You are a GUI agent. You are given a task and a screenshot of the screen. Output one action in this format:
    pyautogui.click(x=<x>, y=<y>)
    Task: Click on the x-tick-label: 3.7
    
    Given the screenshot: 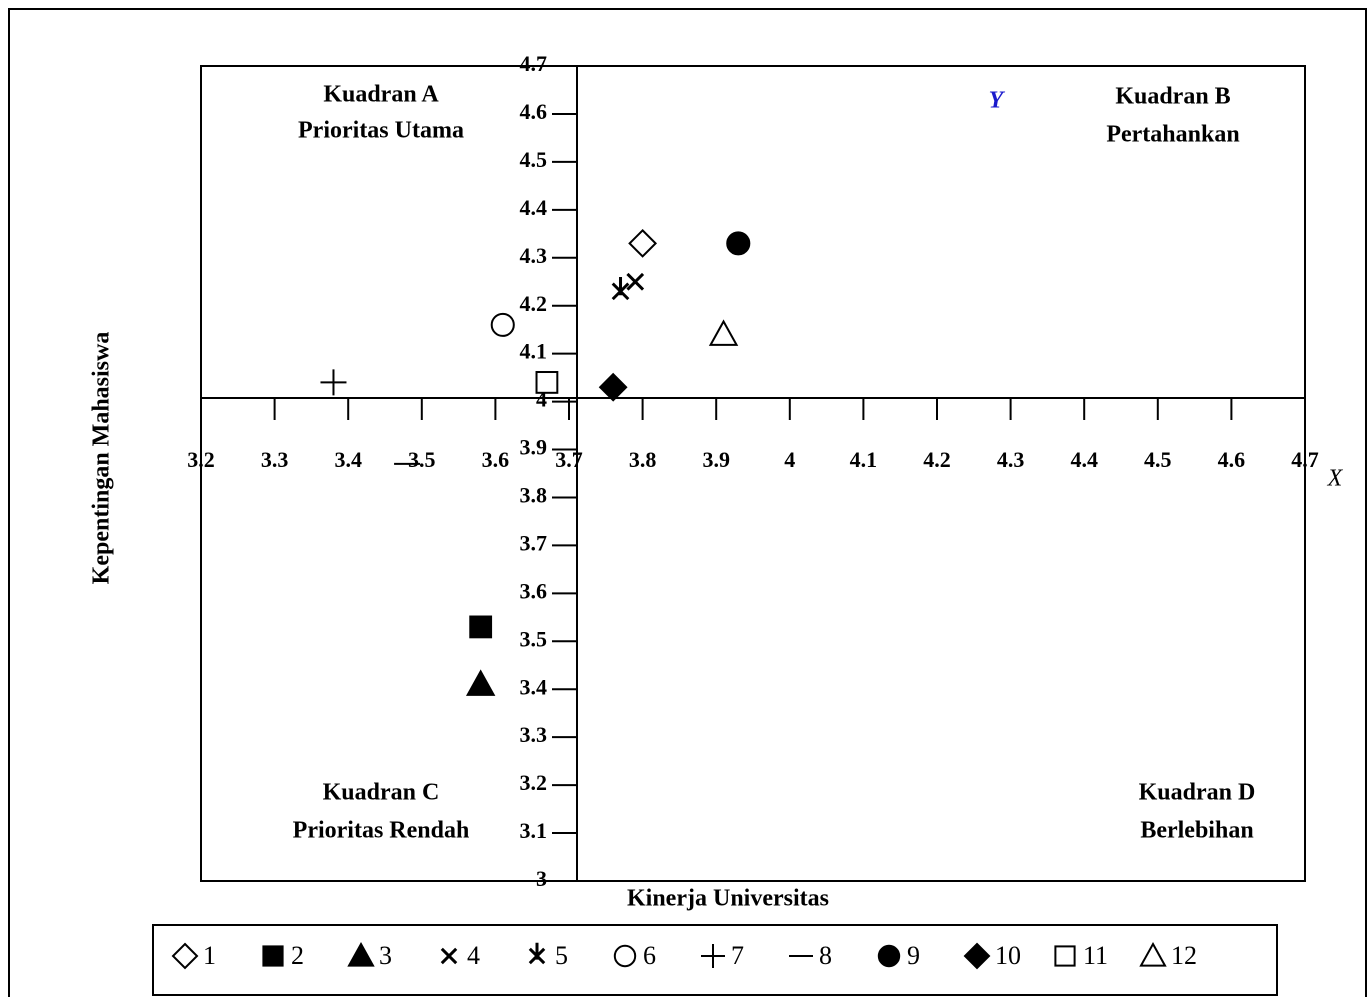 What is the action you would take?
    pyautogui.click(x=569, y=459)
    